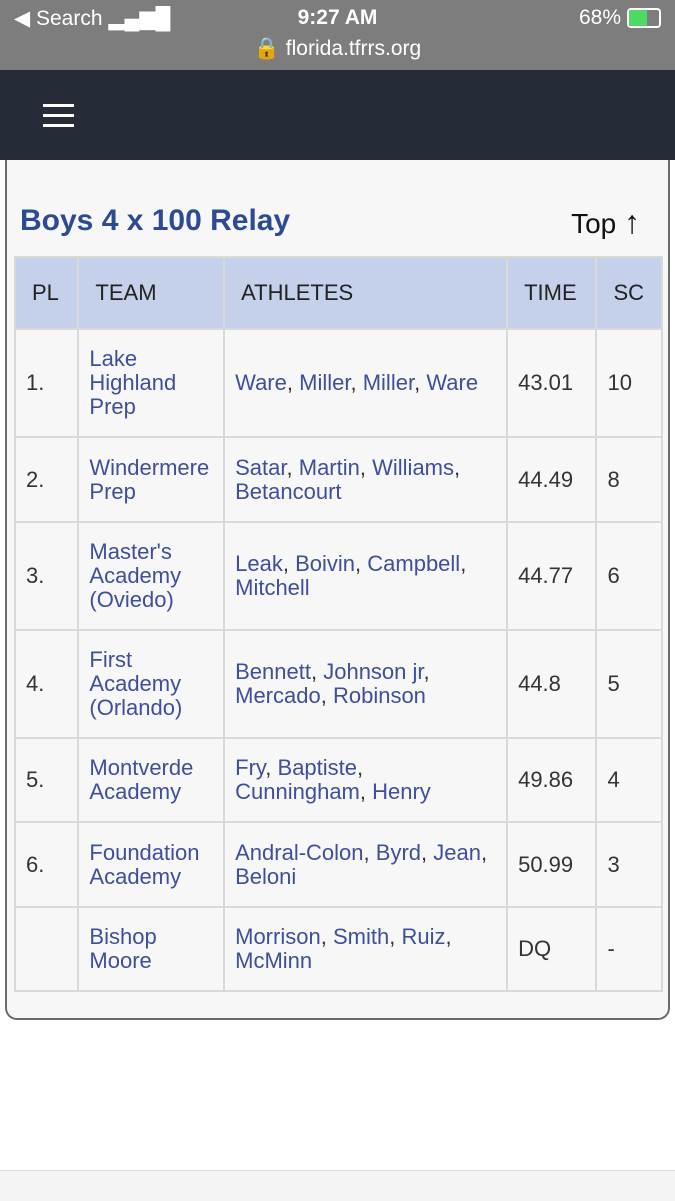 Image resolution: width=675 pixels, height=1201 pixels. What do you see at coordinates (629, 864) in the screenshot?
I see `score: 3` at bounding box center [629, 864].